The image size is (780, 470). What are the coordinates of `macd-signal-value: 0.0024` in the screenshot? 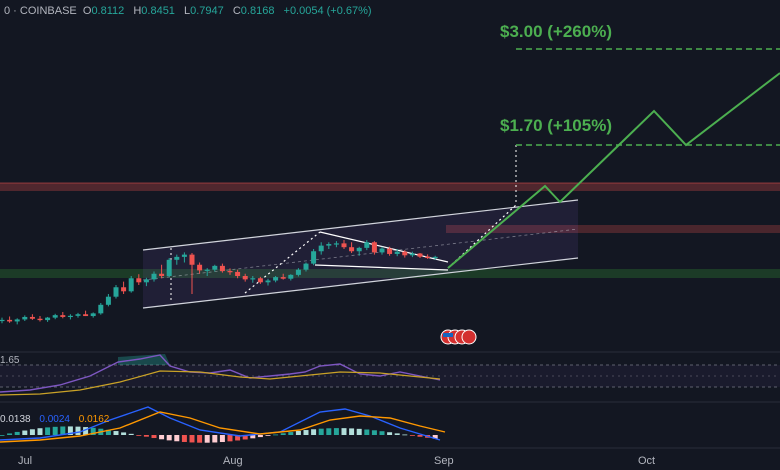 It's located at (54, 419).